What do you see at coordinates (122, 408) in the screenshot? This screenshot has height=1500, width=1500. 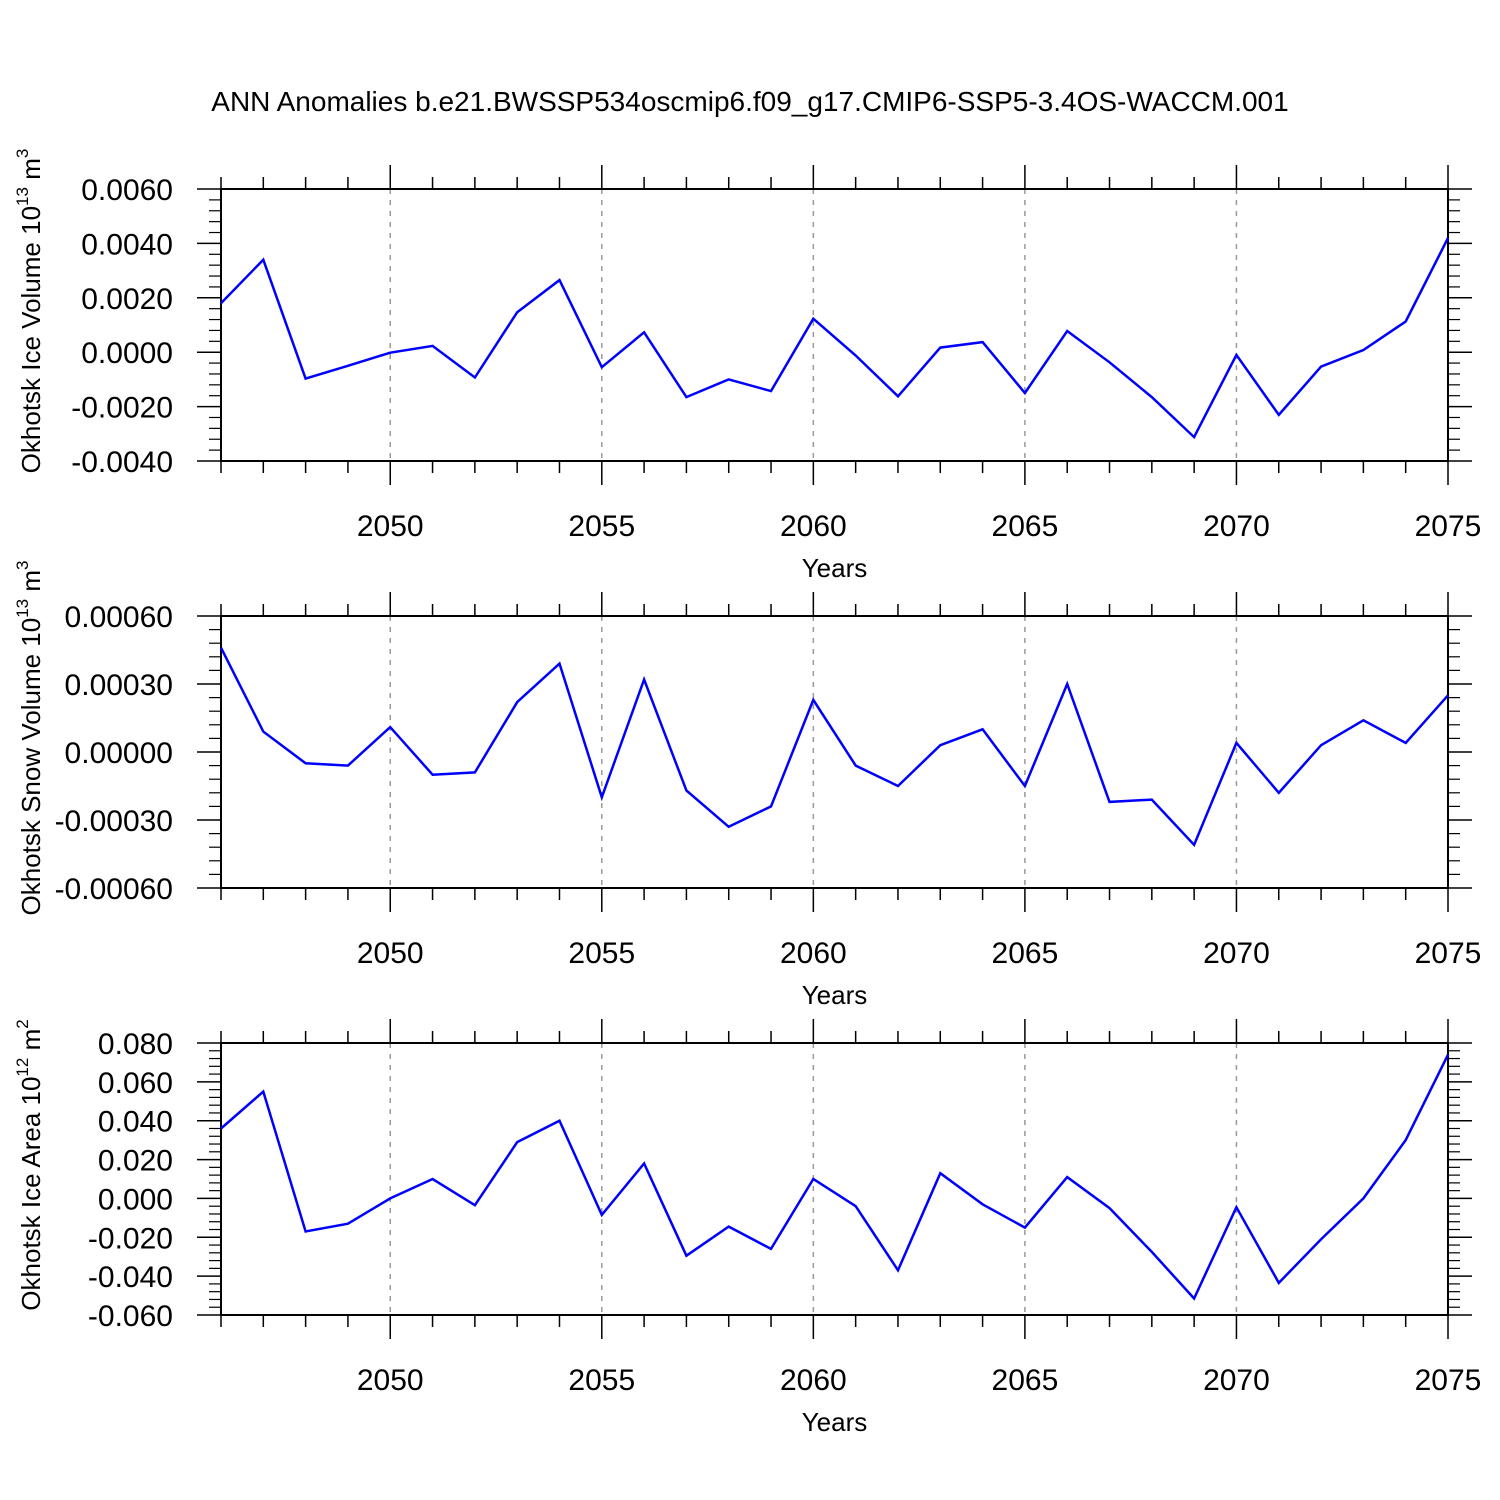 I see `y-tick-label: -0.0020` at bounding box center [122, 408].